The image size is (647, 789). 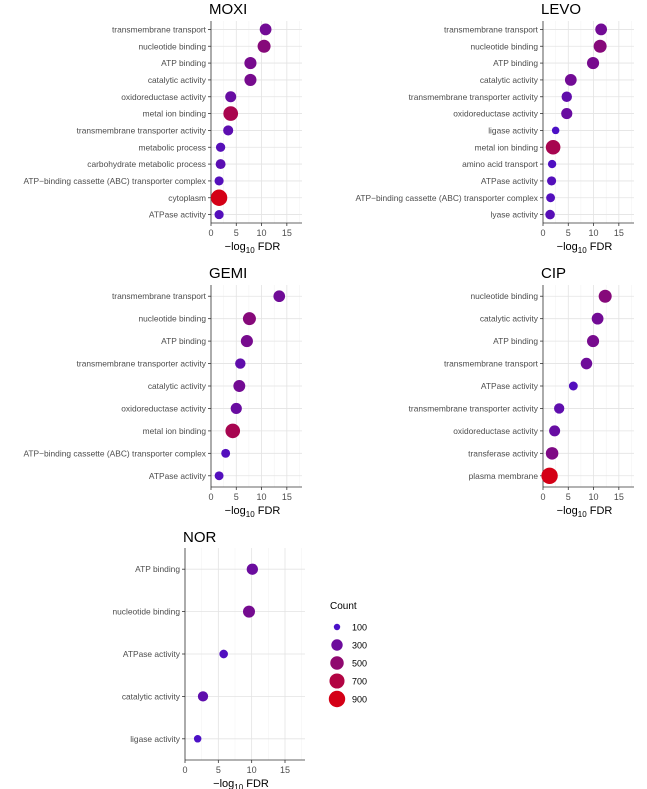 I want to click on panel-title: NOR, so click(x=200, y=537).